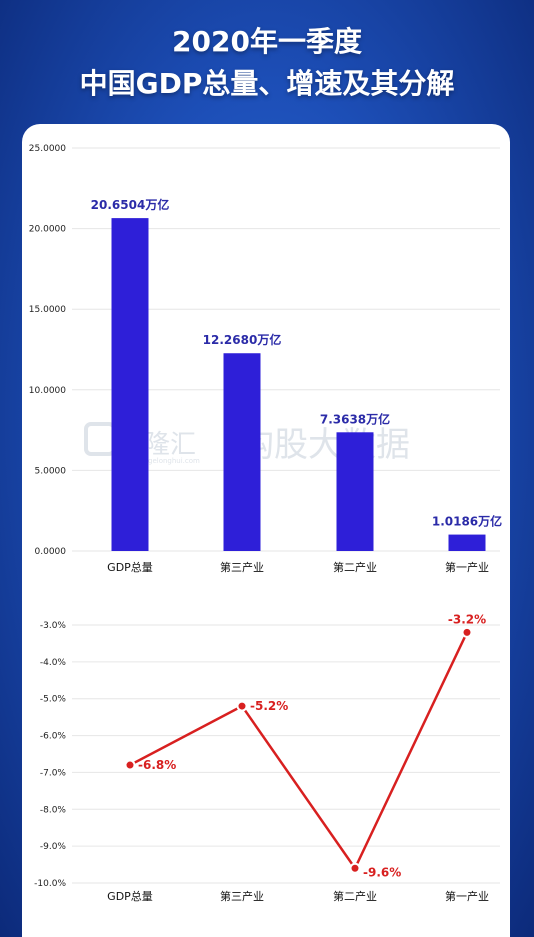  What do you see at coordinates (242, 567) in the screenshot?
I see `bar-x-tick: 第三产业` at bounding box center [242, 567].